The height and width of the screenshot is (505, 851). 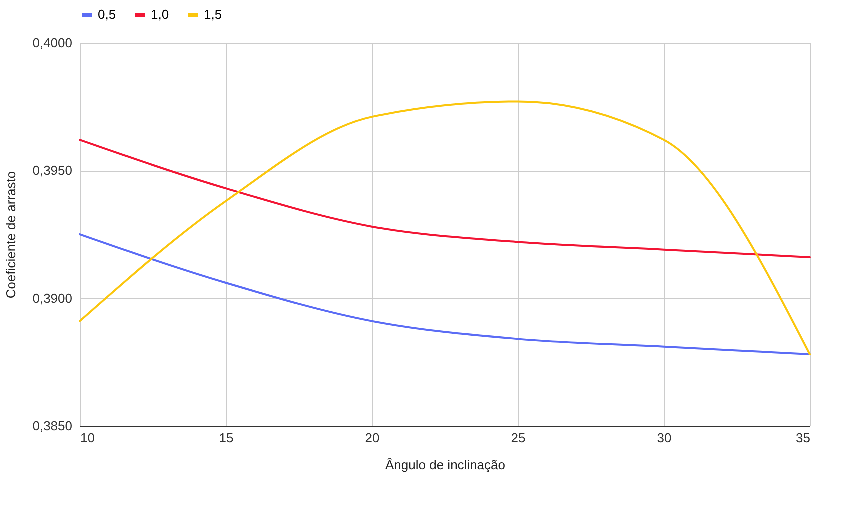 I want to click on y-tick-label: 0,3850, so click(x=52, y=426).